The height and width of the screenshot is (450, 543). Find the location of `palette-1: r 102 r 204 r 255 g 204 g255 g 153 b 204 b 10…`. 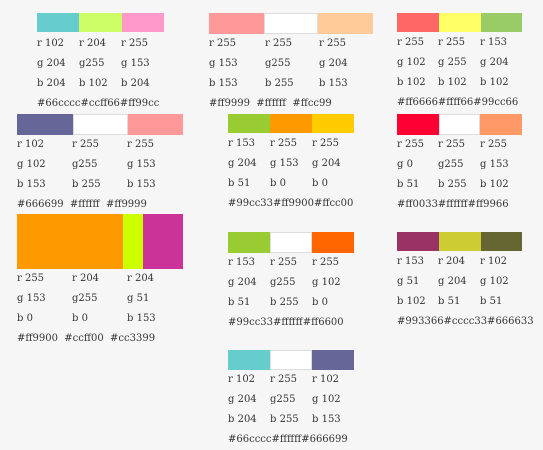

palette-1: r 102 r 204 r 255 g 204 g255 g 153 b 204 b 10… is located at coordinates (100, 63).